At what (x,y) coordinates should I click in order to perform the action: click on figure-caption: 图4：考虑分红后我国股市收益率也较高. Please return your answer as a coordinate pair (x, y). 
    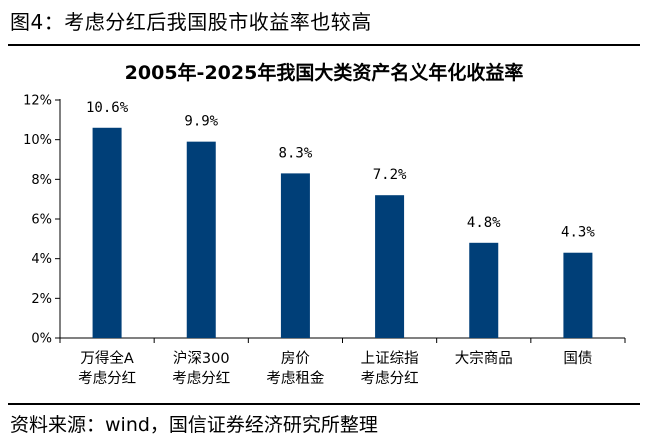
    Looking at the image, I should click on (191, 22).